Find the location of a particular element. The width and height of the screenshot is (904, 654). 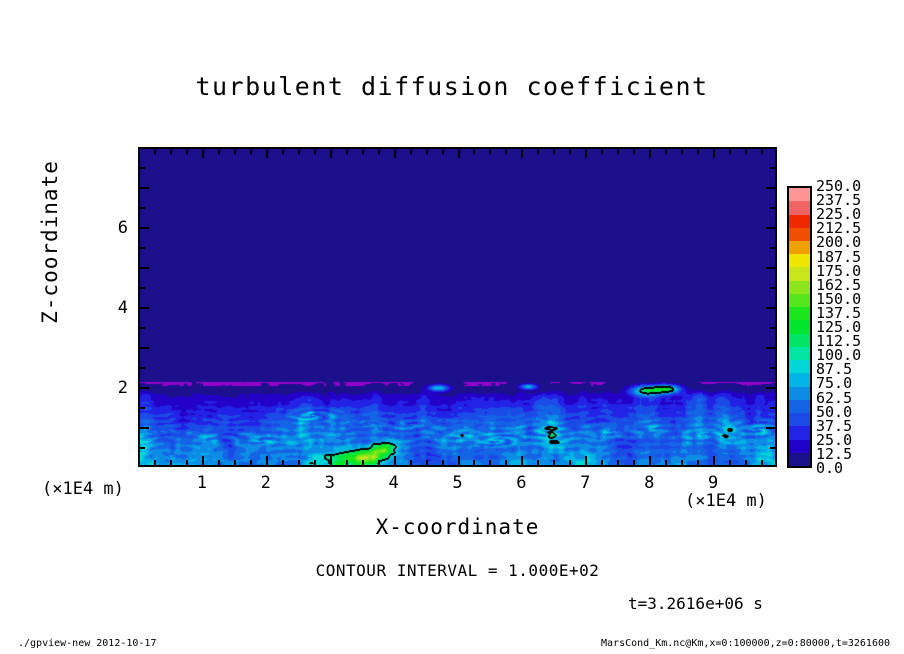

x-axis-unit-left: (×1E4 m) is located at coordinates (83, 489).